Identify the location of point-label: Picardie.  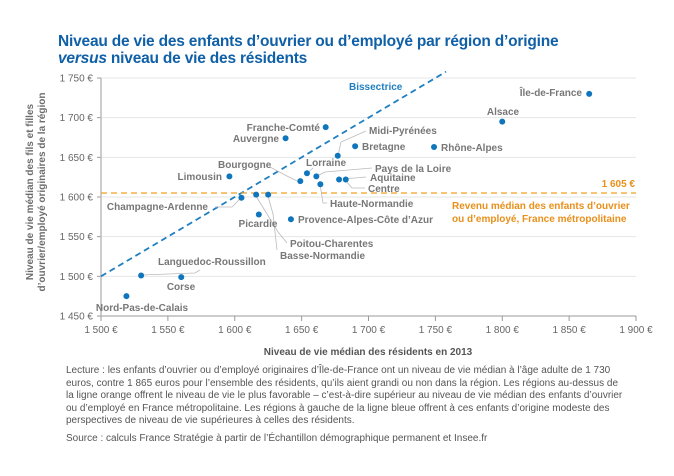
(258, 224).